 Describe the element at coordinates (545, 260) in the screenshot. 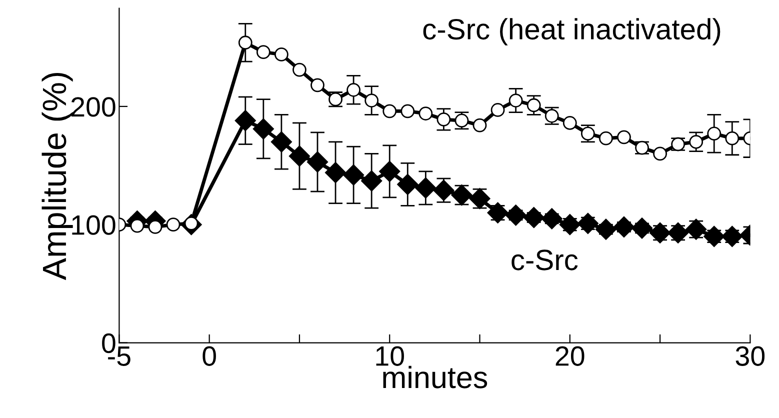

I see `series-label: c-Src` at that location.